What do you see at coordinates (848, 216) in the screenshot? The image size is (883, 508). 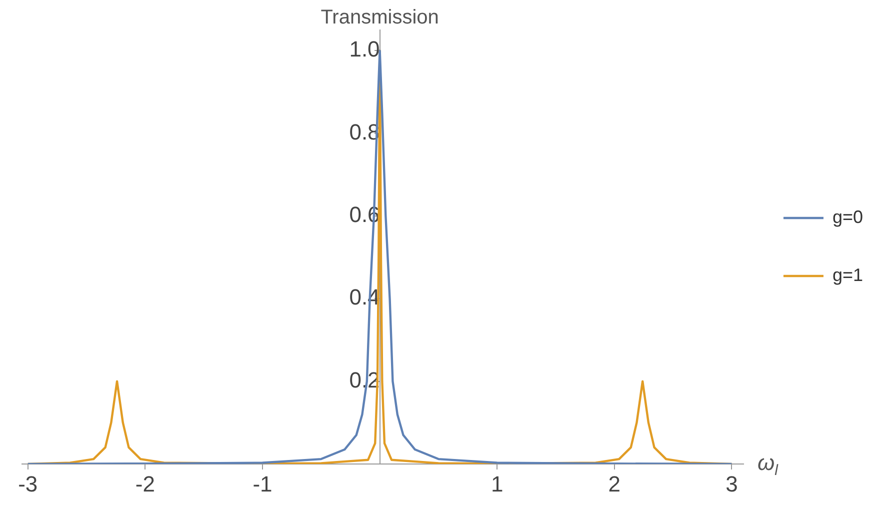 I see `legend-label: g=0` at bounding box center [848, 216].